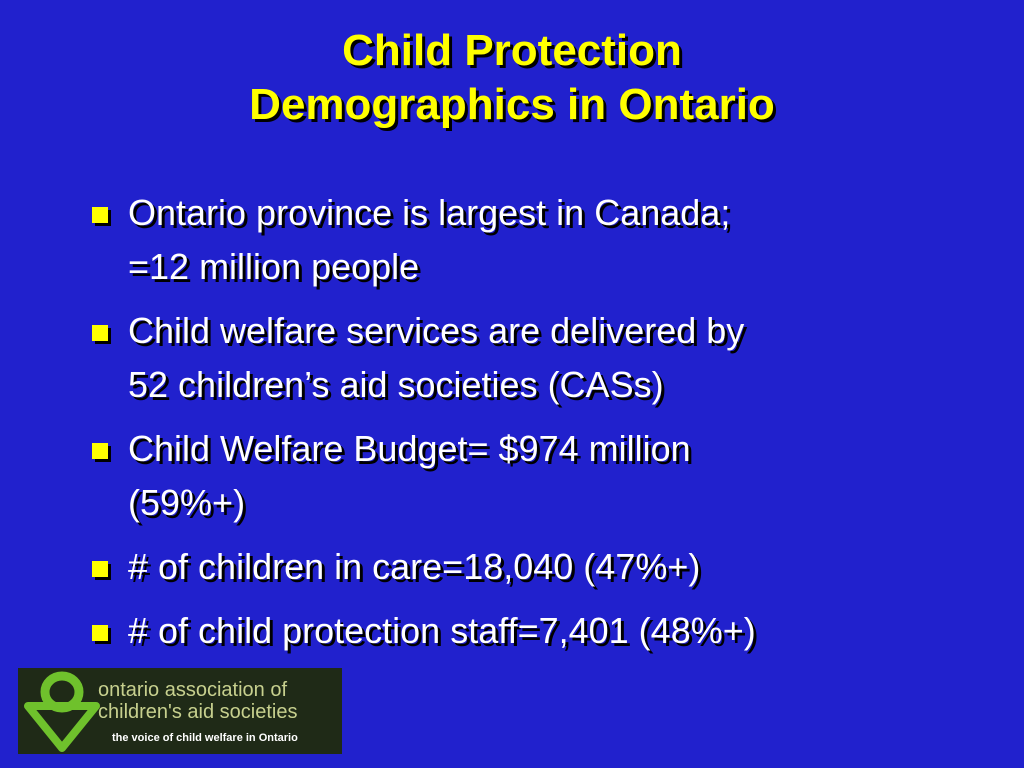 The height and width of the screenshot is (768, 1024). What do you see at coordinates (512, 104) in the screenshot?
I see `slide-title-line-2: Demographics in Ontario` at bounding box center [512, 104].